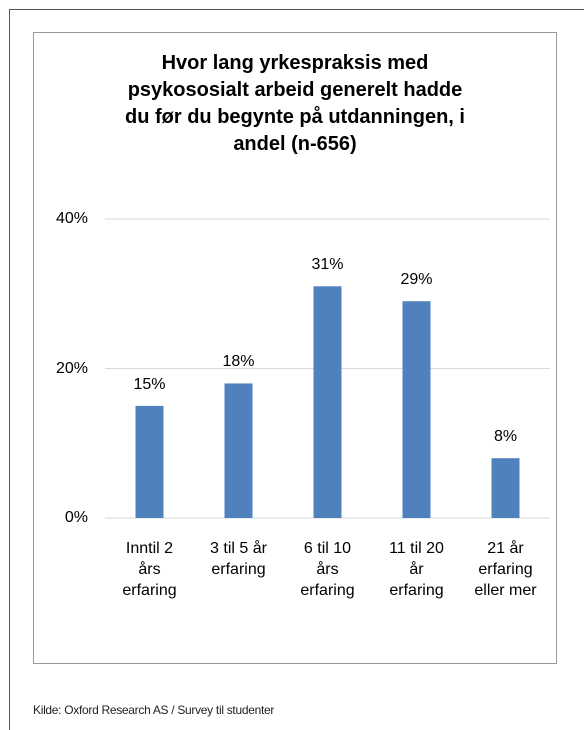 The width and height of the screenshot is (584, 730). I want to click on x-tick-label: 6 til 10 års erfaring, so click(327, 569).